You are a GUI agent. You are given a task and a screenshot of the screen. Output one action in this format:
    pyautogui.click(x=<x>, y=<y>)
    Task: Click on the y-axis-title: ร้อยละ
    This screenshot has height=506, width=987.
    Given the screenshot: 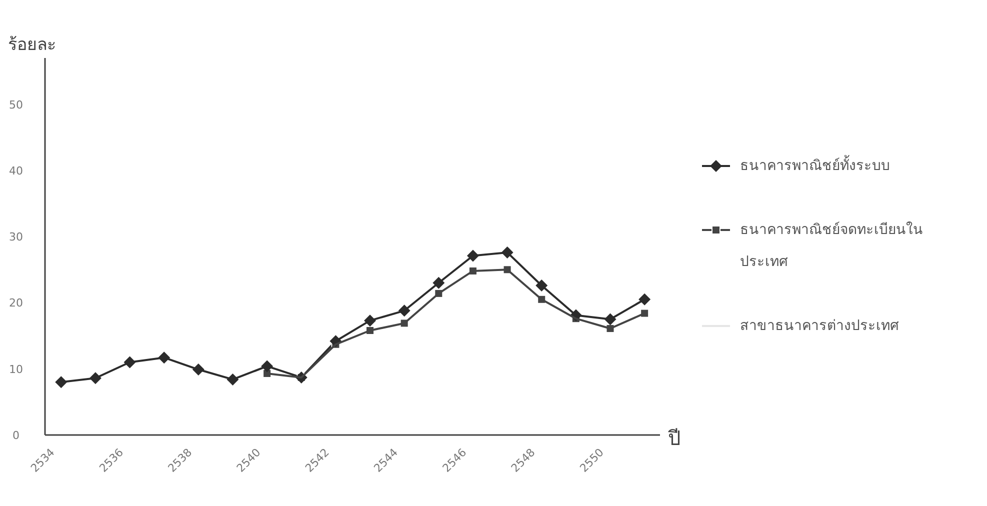 What is the action you would take?
    pyautogui.click(x=32, y=45)
    